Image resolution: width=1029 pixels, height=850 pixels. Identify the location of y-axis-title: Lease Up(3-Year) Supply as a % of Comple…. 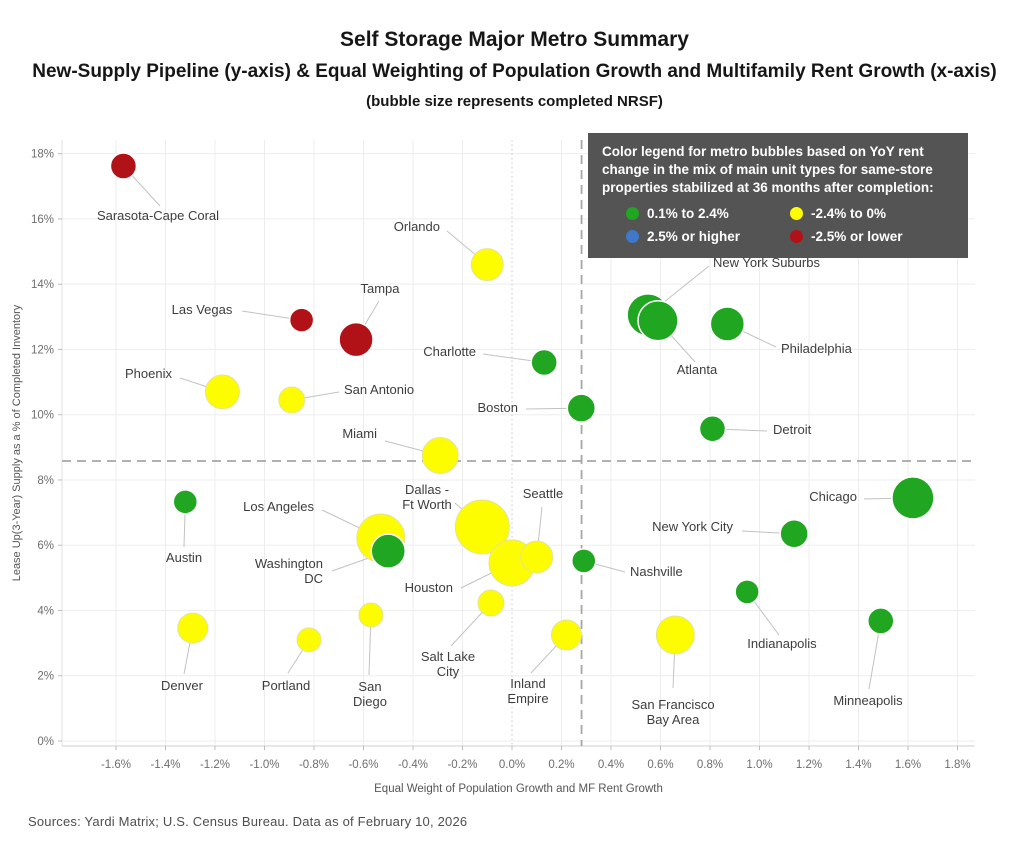
(17, 442).